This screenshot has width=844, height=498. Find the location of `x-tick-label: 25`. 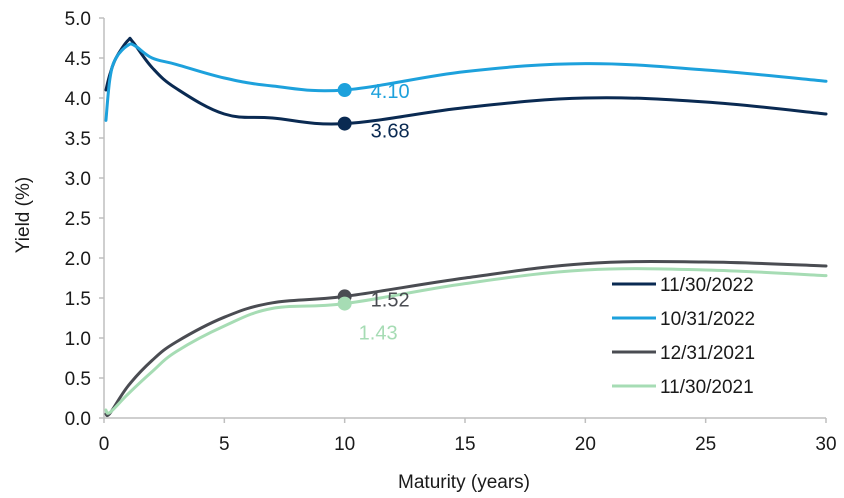

x-tick-label: 25 is located at coordinates (705, 444).